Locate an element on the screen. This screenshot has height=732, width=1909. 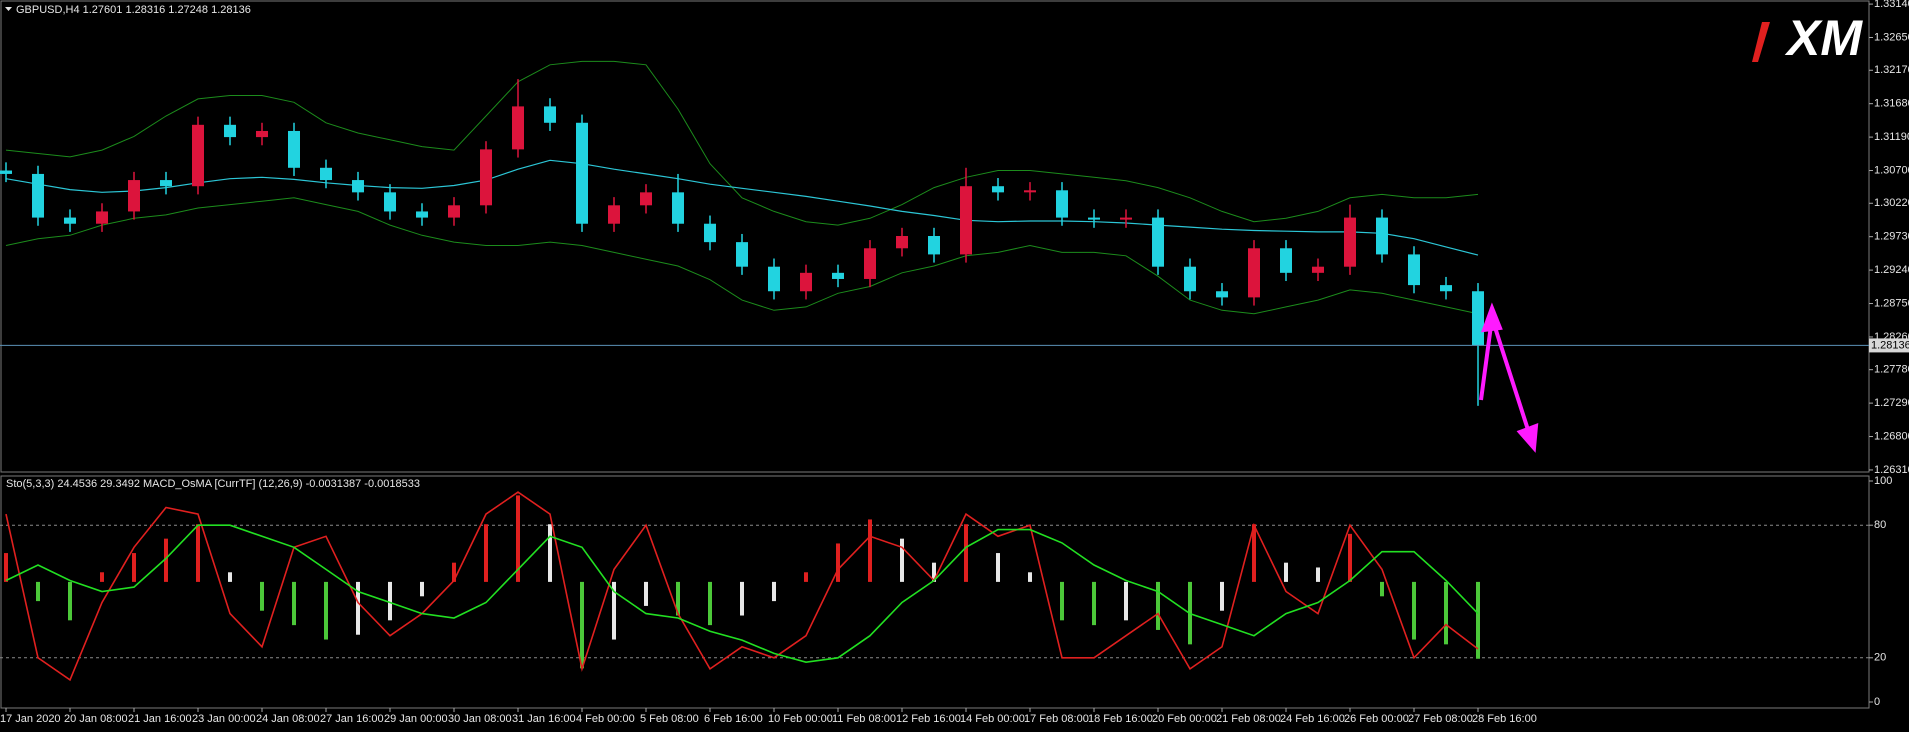
y-tick-label: 20 is located at coordinates (1880, 658).